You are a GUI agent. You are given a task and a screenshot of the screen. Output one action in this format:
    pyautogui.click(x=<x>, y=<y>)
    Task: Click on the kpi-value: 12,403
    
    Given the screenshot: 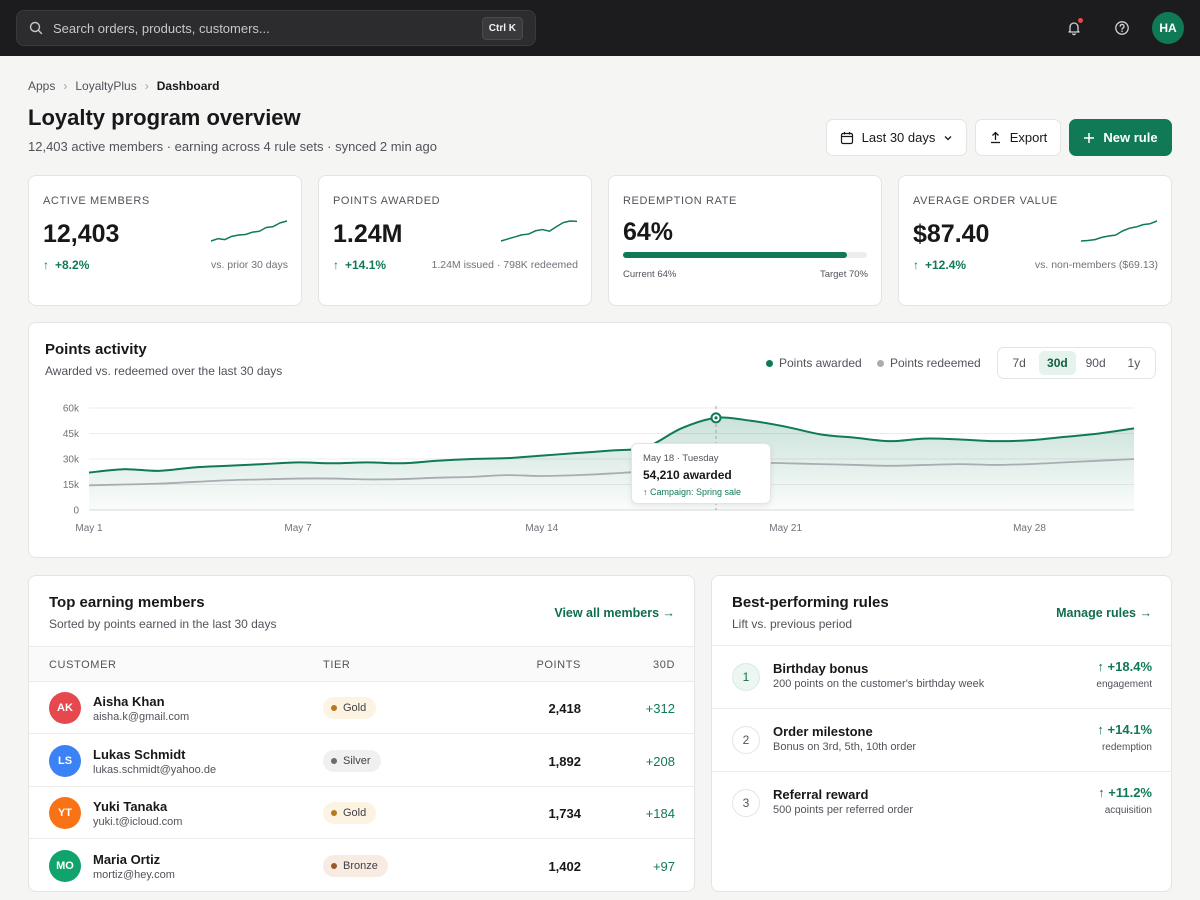 What is the action you would take?
    pyautogui.click(x=81, y=234)
    